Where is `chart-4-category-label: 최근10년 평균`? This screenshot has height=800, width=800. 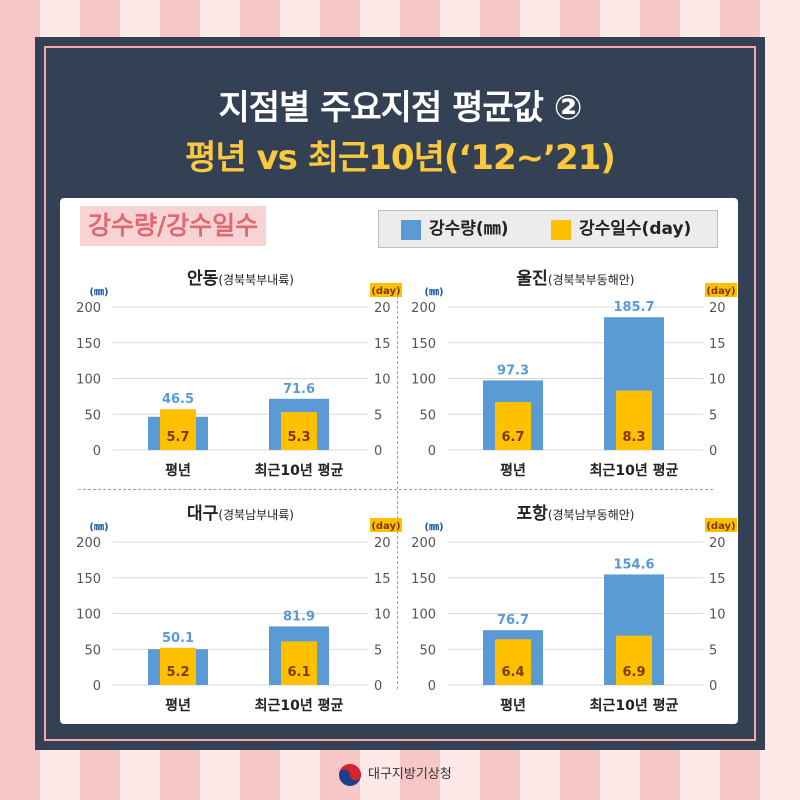 chart-4-category-label: 최근10년 평균 is located at coordinates (634, 705).